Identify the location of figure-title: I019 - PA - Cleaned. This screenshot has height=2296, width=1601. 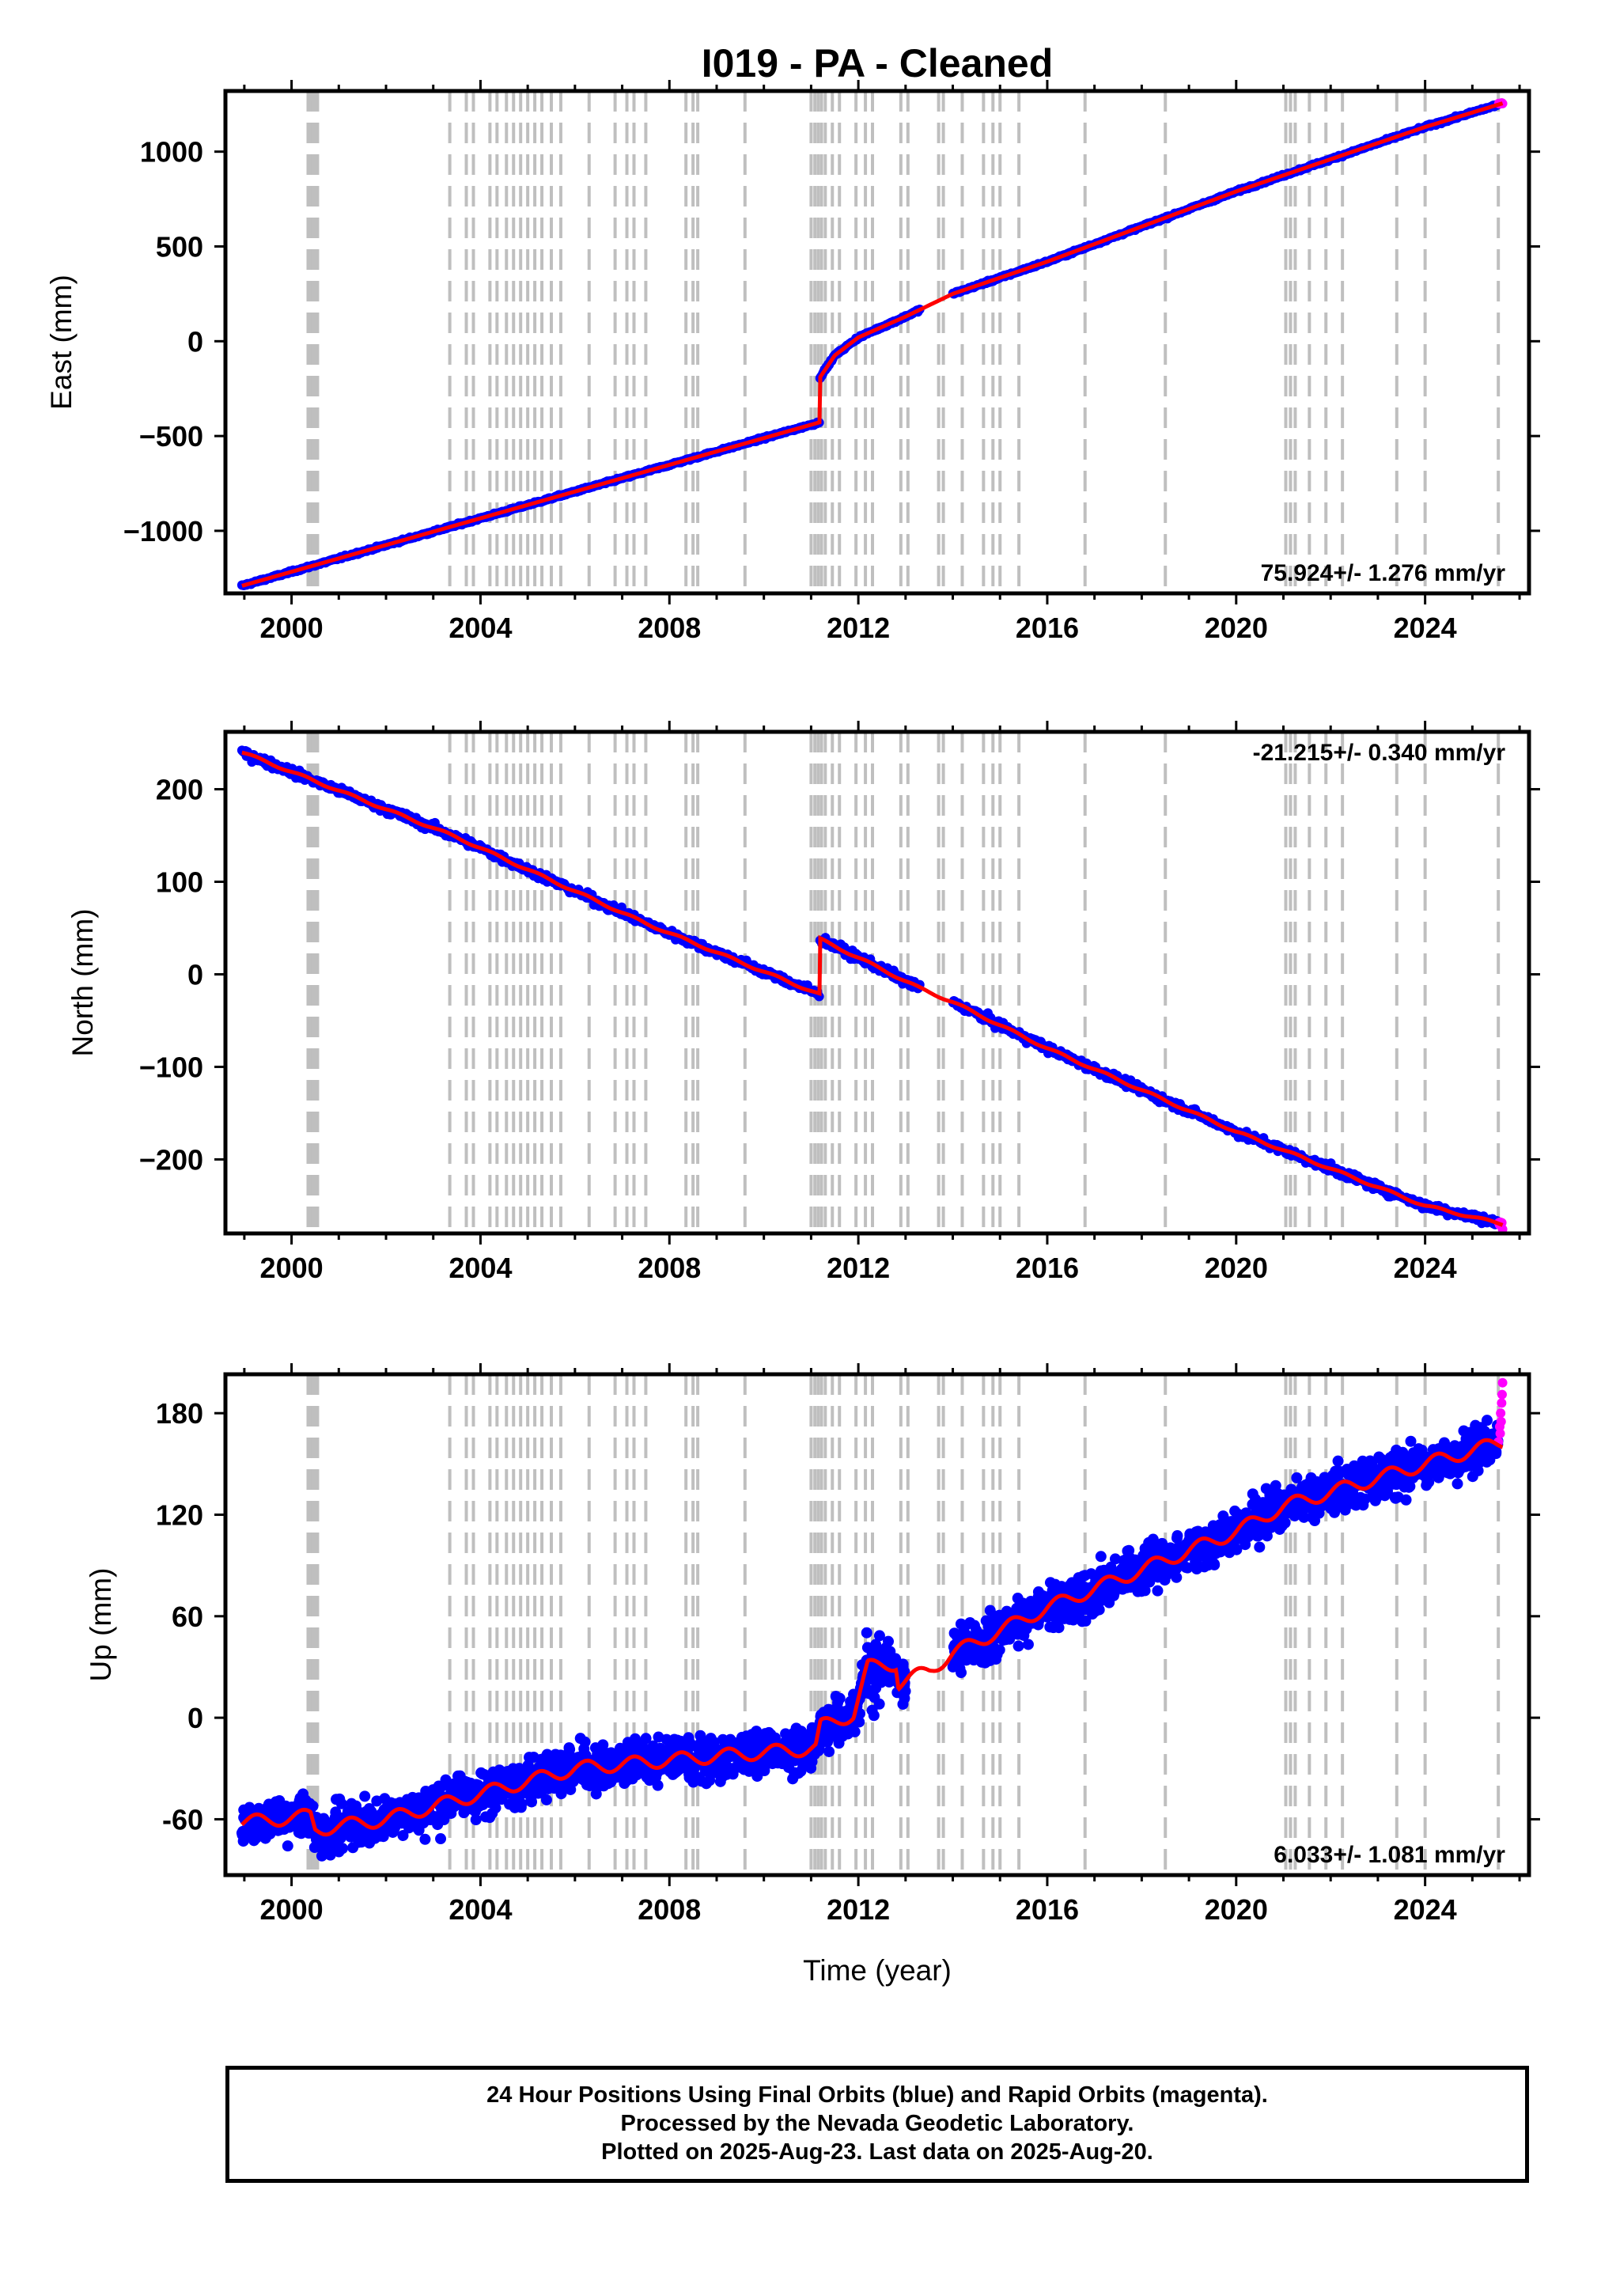
(878, 63).